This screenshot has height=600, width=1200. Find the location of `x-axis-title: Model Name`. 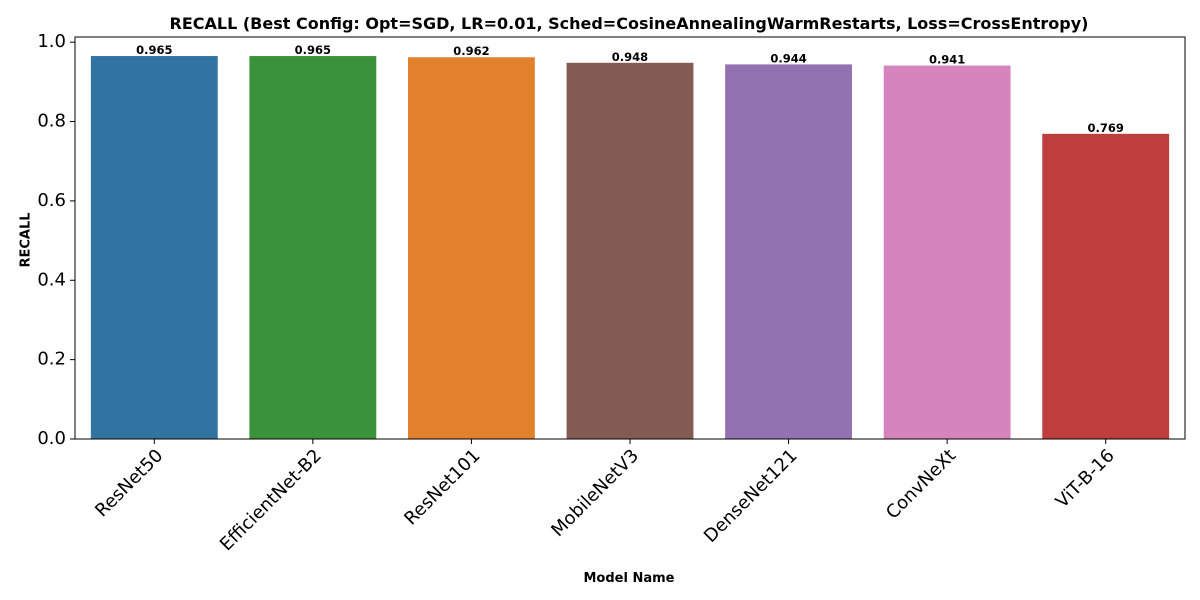

x-axis-title: Model Name is located at coordinates (629, 578).